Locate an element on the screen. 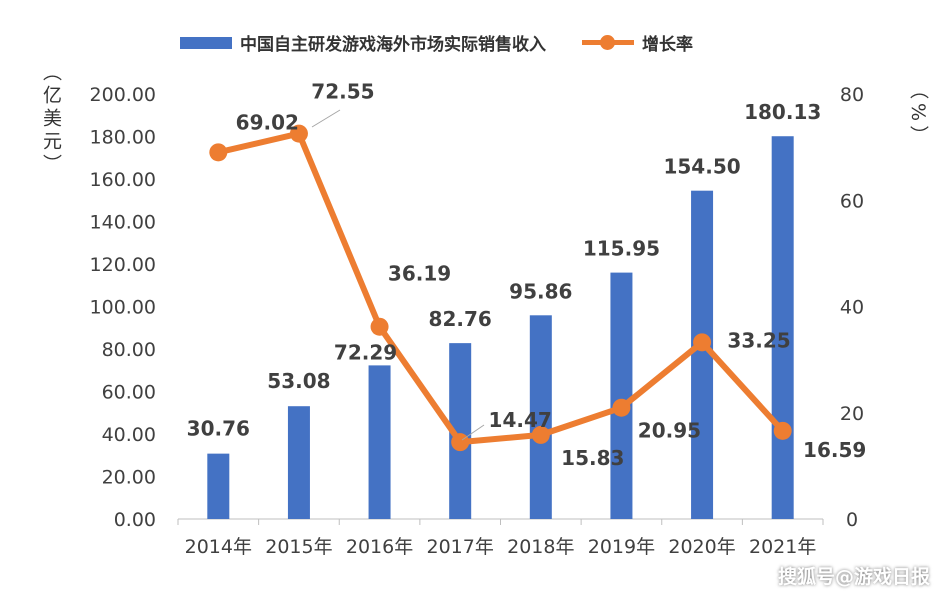 Image resolution: width=952 pixels, height=595 pixels. left-axis-tick-label: 40.00 is located at coordinates (129, 435).